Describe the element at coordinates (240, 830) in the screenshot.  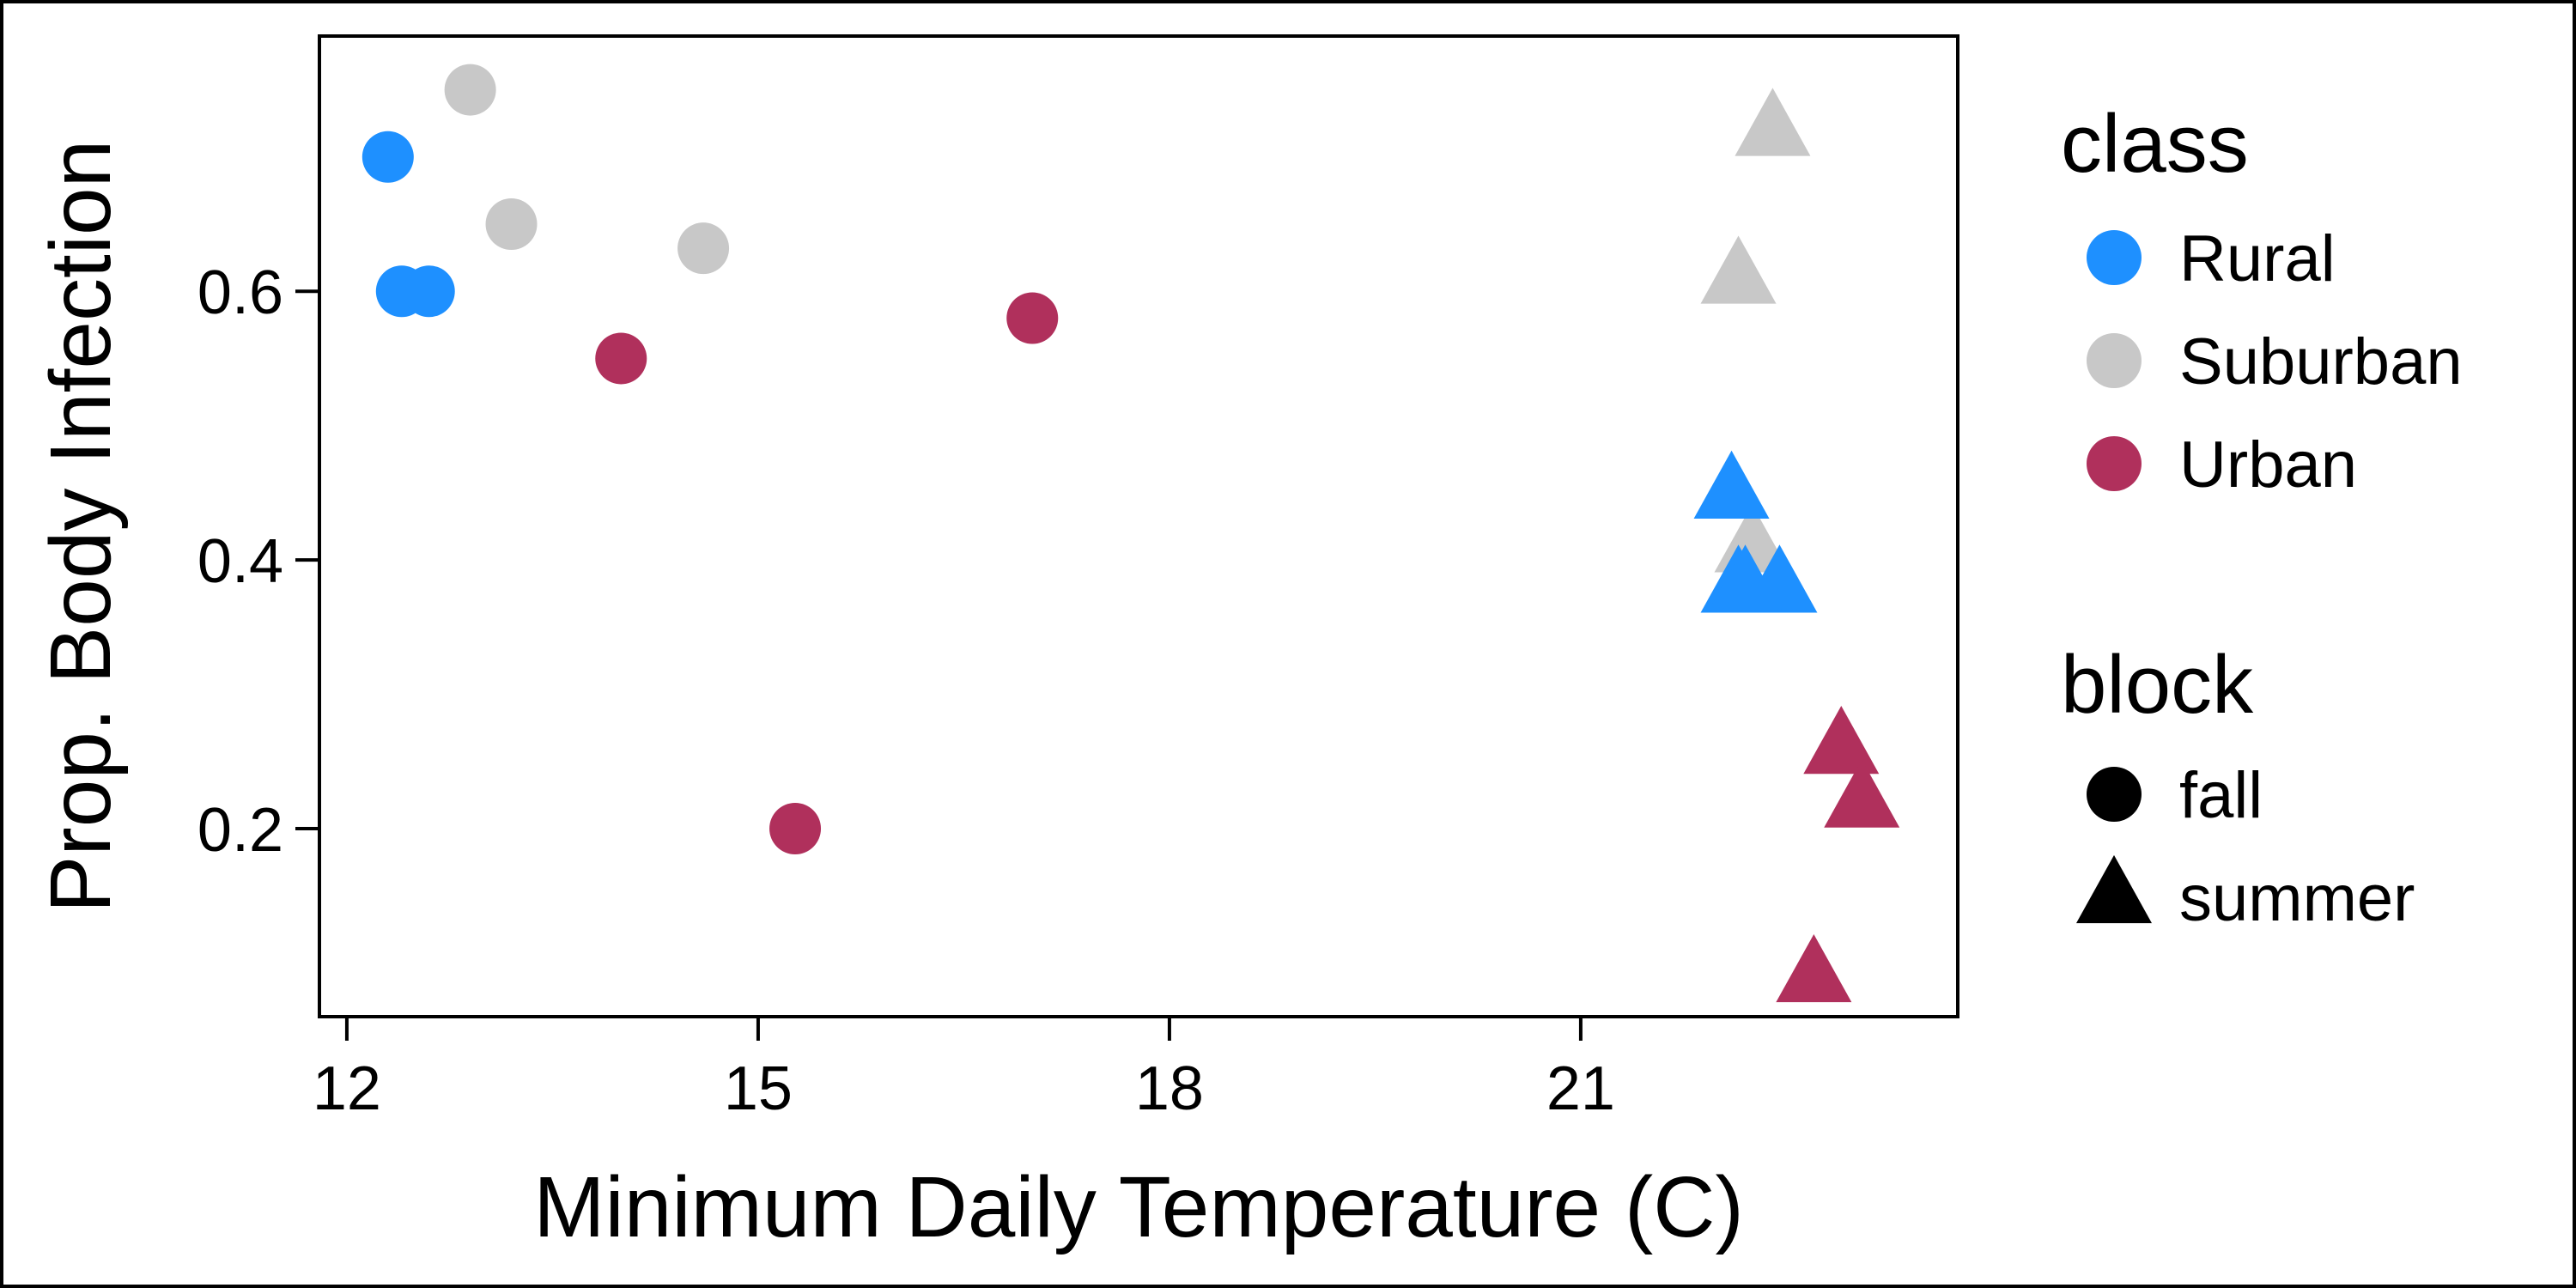
I see `y-tick-label: 0.2` at that location.